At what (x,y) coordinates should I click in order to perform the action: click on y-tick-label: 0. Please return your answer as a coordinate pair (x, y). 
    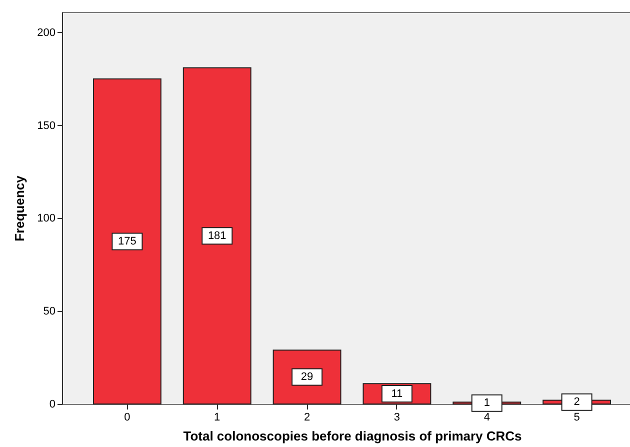
    Looking at the image, I should click on (52, 404).